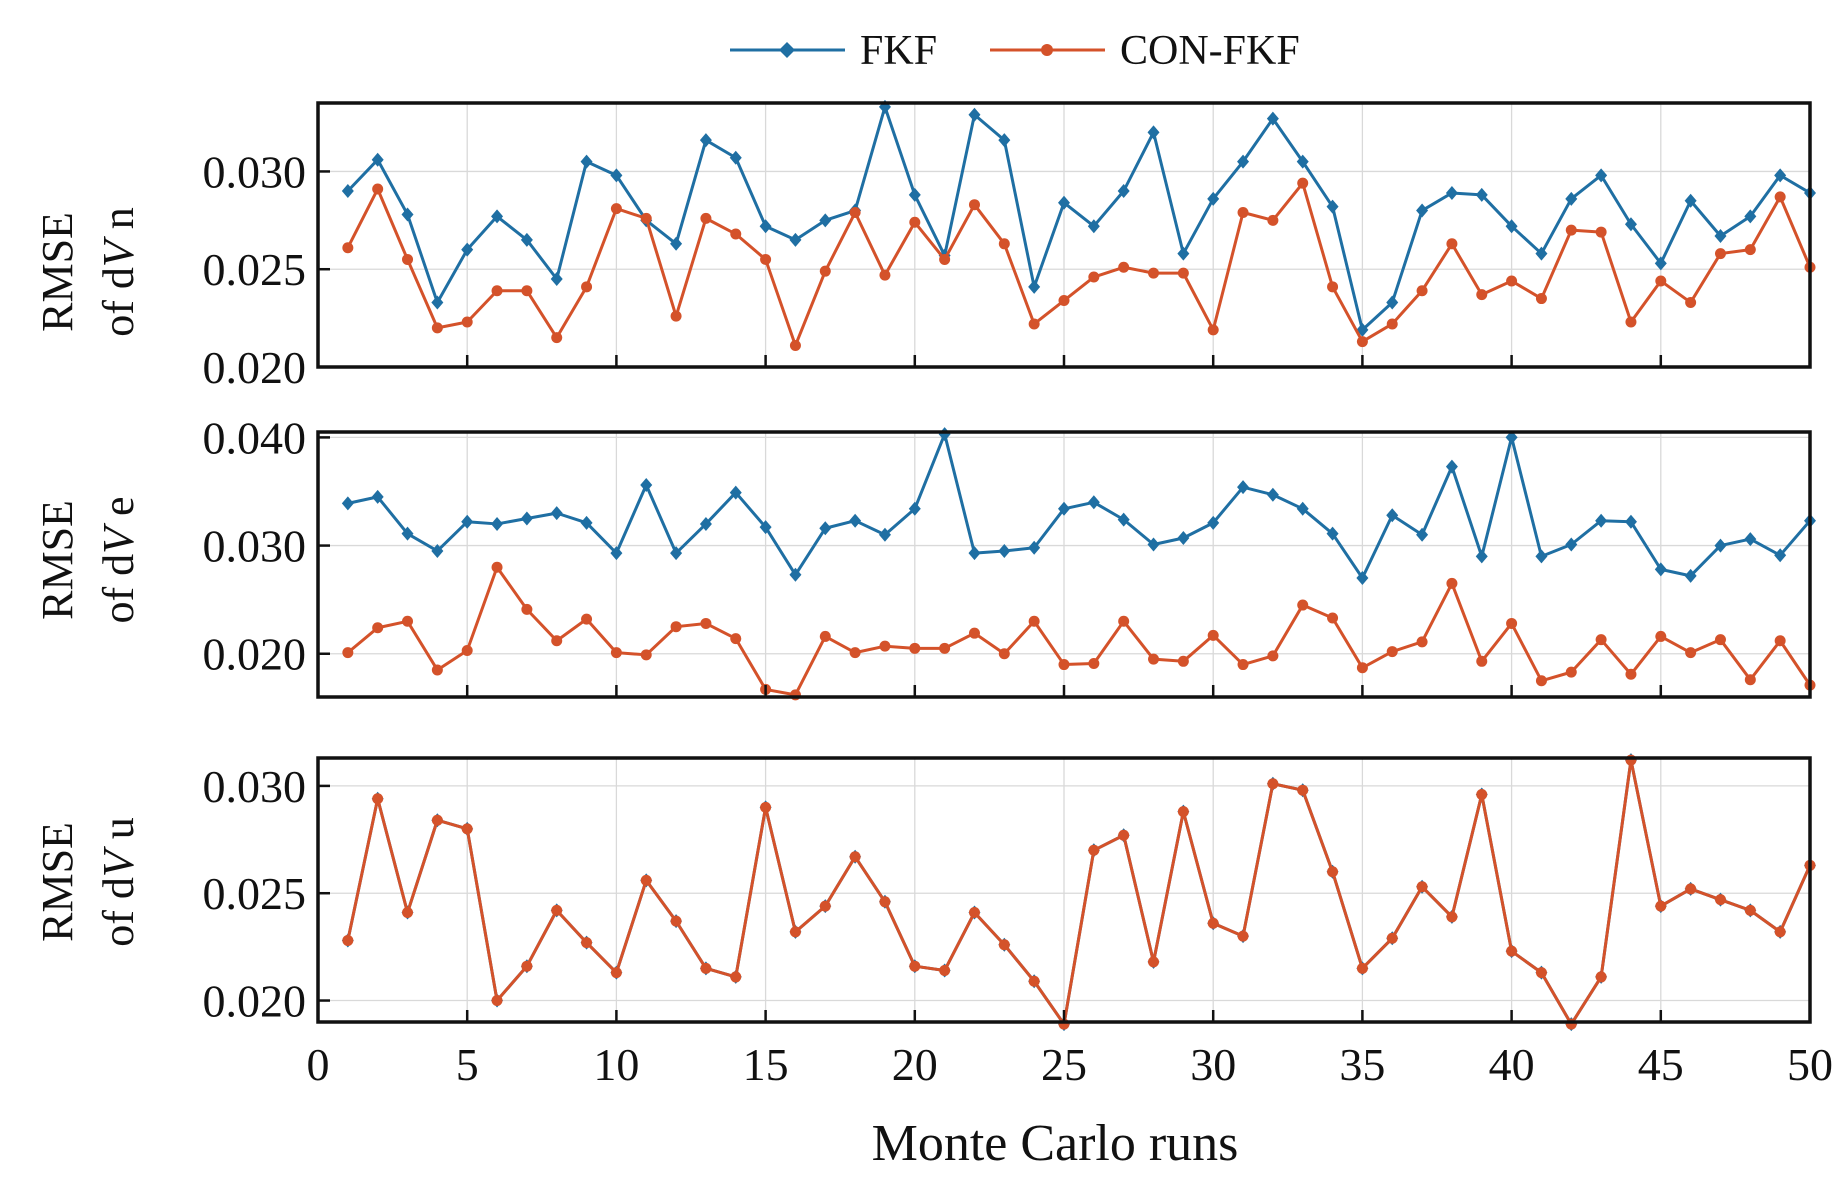 The width and height of the screenshot is (1843, 1181). Describe the element at coordinates (1512, 1064) in the screenshot. I see `x-tick-label: 40` at that location.